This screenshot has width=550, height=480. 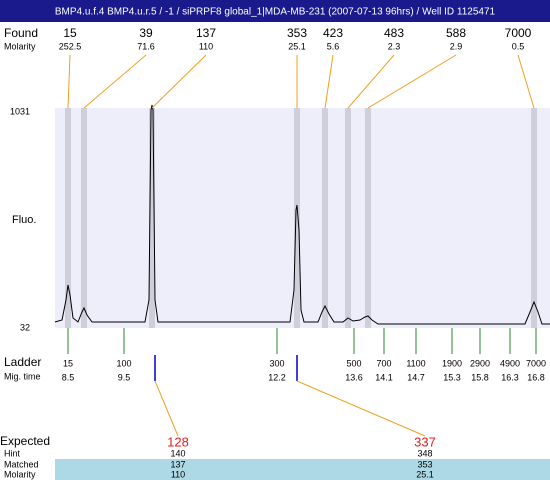 I want to click on found-molarity: 5.6, so click(x=333, y=46).